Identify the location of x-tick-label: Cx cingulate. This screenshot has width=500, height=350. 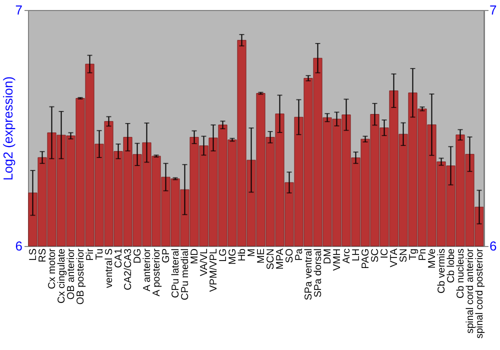
(62, 276).